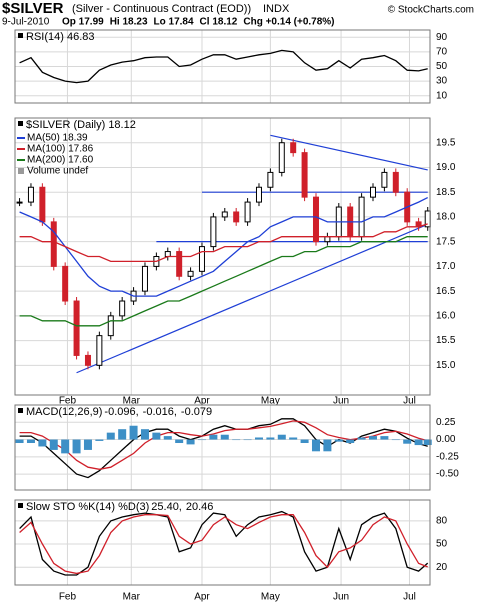 The image size is (479, 605). Describe the element at coordinates (349, 152) in the screenshot. I see `trendline` at that location.